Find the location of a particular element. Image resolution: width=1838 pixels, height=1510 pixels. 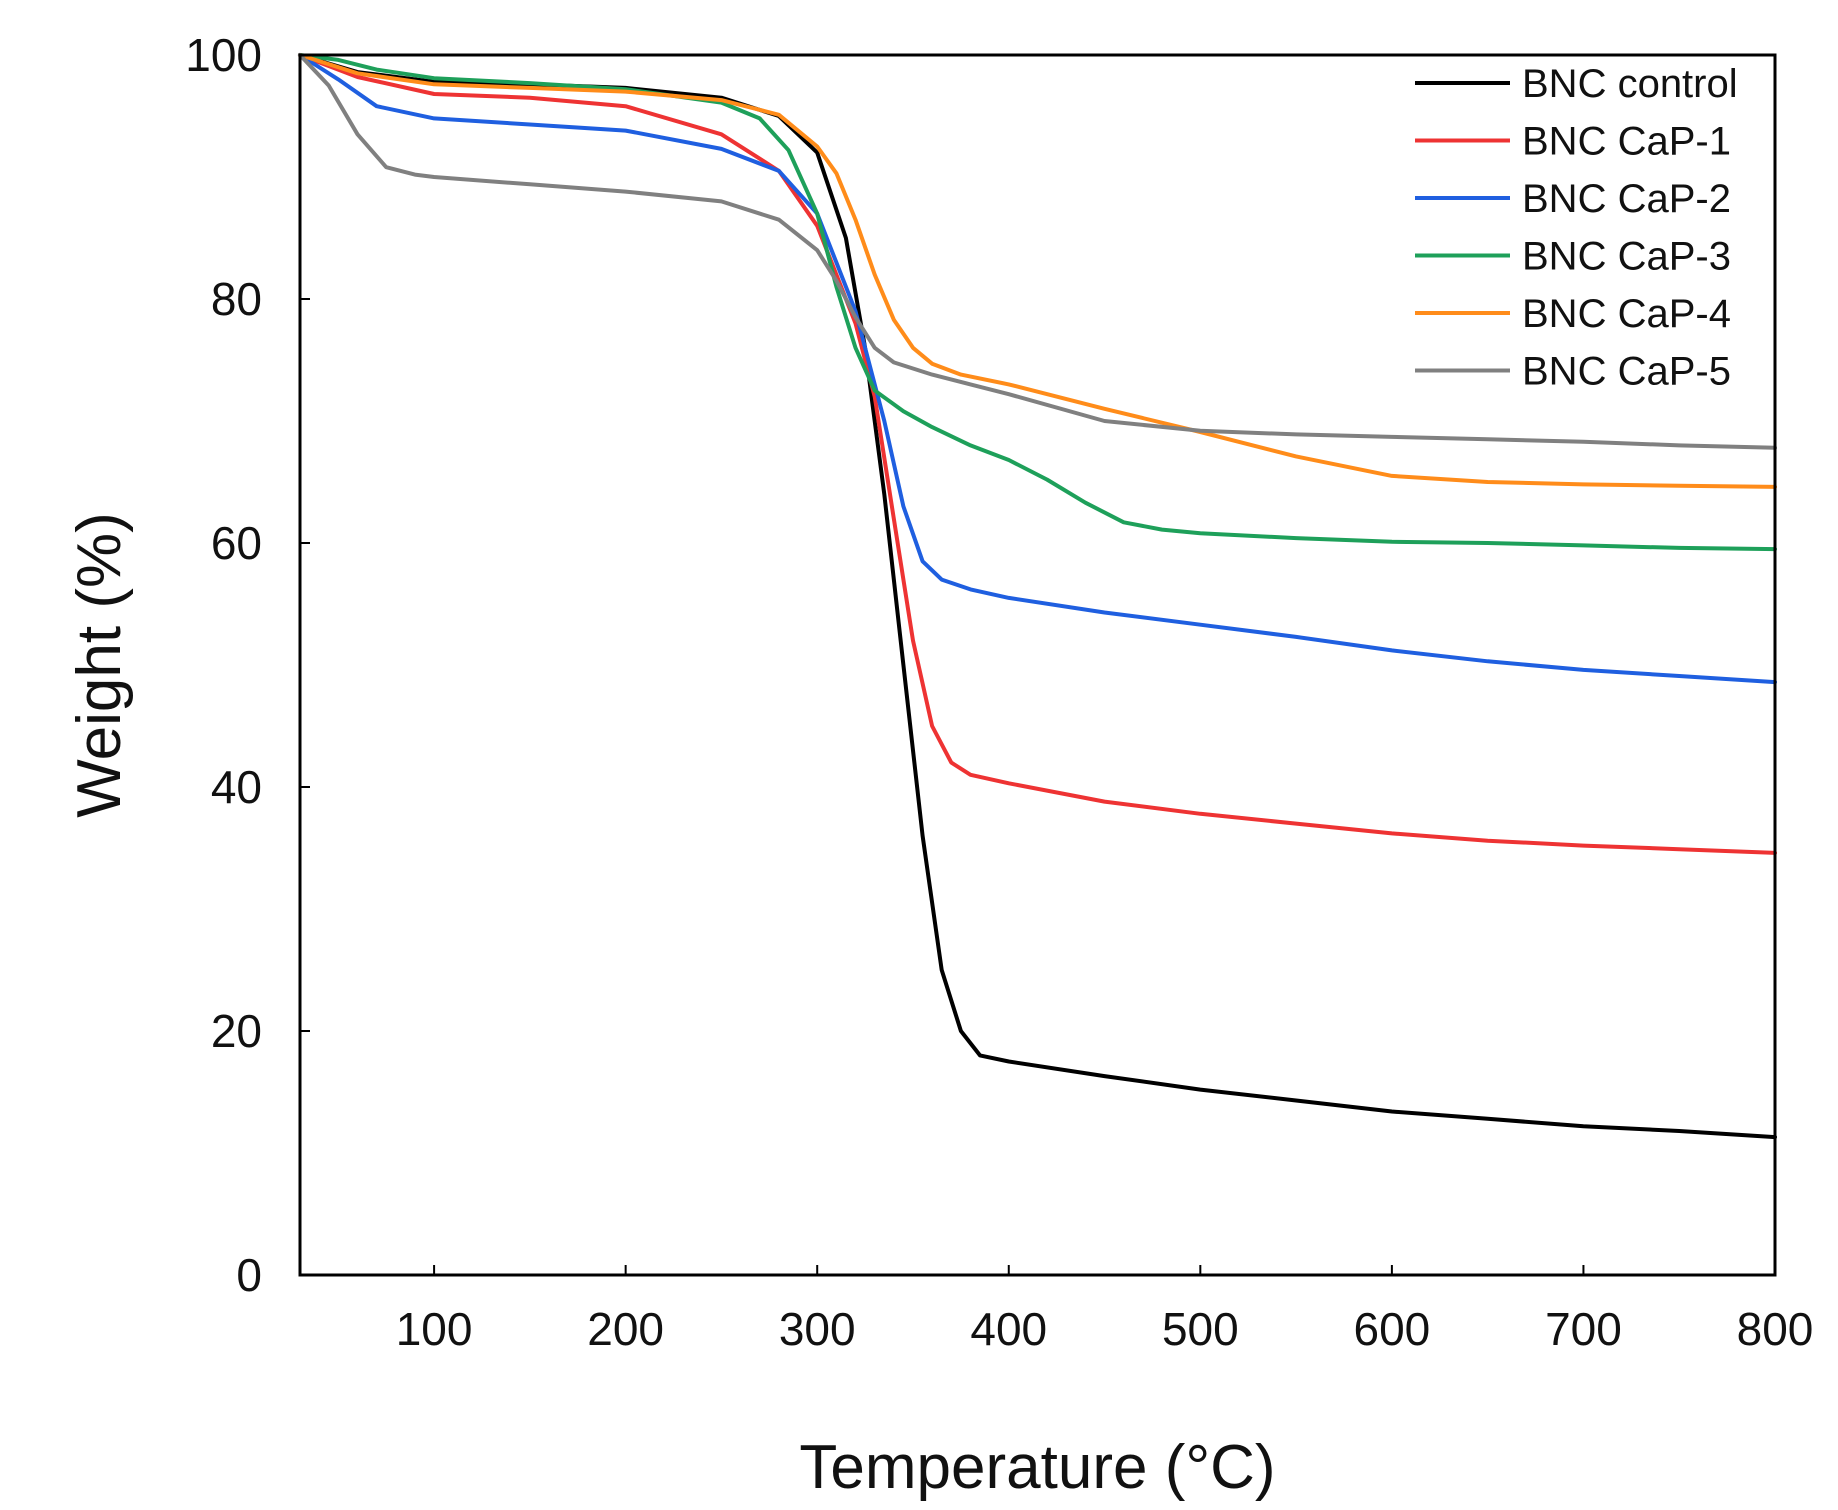

x-tick-label: 700 is located at coordinates (1583, 1329).